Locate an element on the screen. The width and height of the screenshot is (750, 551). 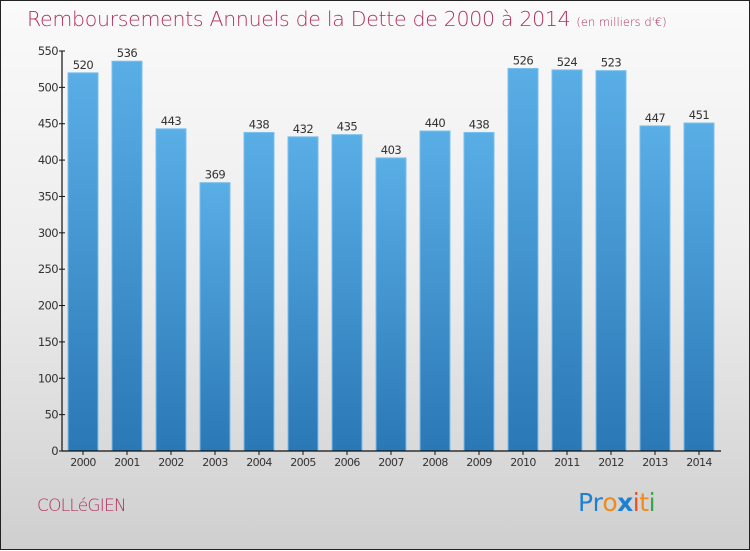
bar-value-label: 432 is located at coordinates (303, 129).